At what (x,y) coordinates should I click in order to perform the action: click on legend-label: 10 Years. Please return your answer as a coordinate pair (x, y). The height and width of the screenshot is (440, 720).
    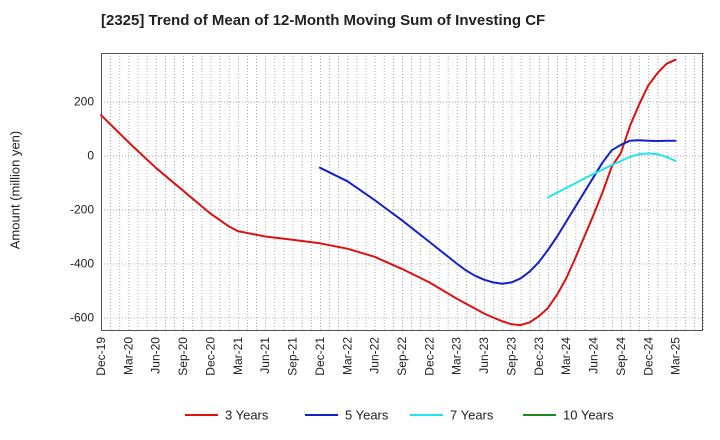
    Looking at the image, I should click on (588, 415).